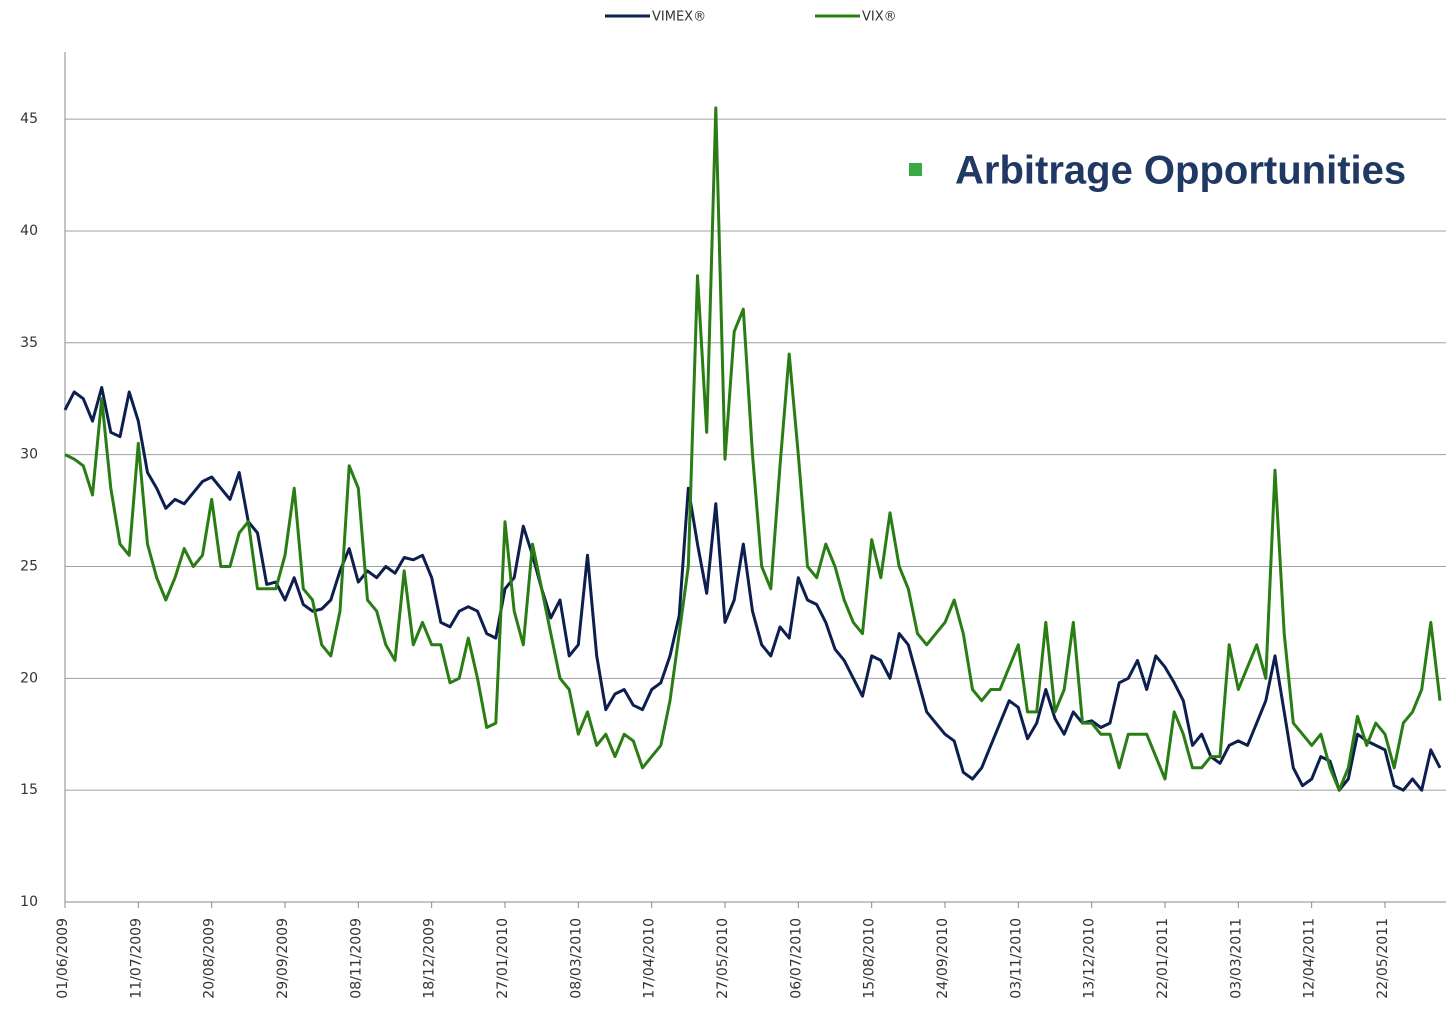 The image size is (1446, 1028). I want to click on x-tick-label: 27/05/2010, so click(723, 958).